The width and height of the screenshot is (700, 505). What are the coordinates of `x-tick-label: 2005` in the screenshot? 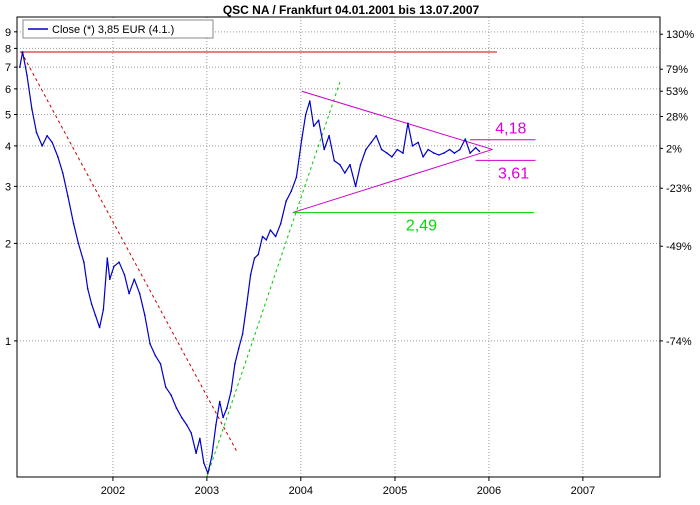 It's located at (395, 491).